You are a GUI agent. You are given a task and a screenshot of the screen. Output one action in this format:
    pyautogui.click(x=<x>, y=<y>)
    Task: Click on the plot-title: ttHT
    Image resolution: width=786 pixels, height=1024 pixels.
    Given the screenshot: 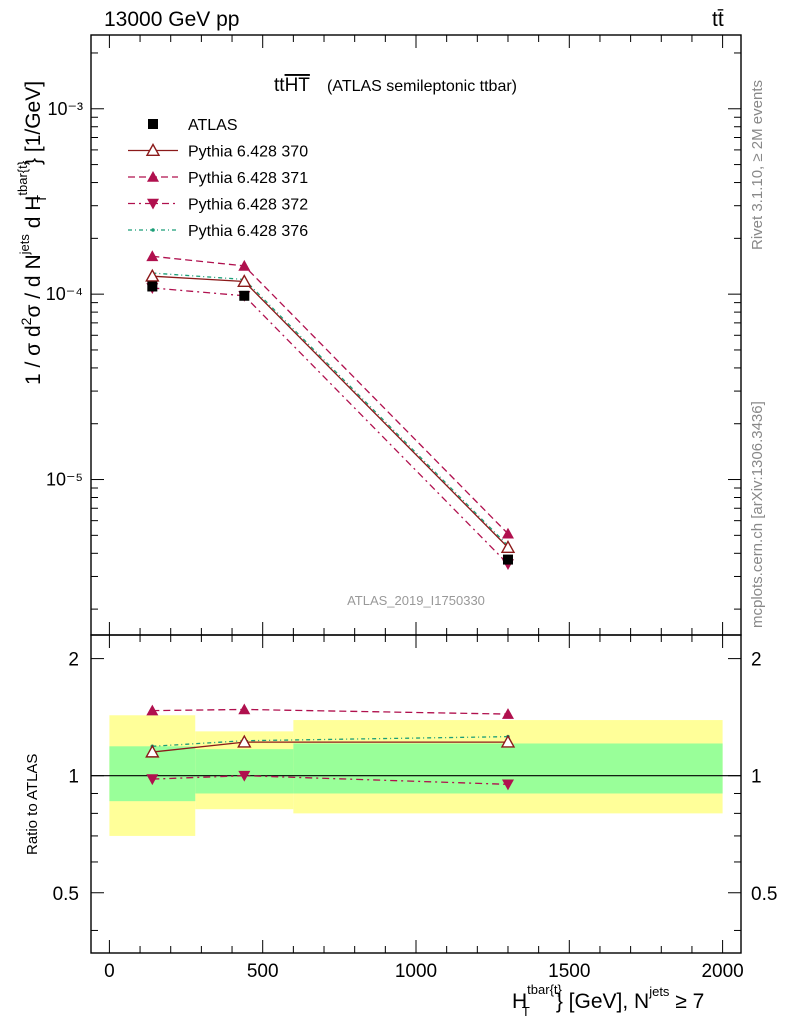 What is the action you would take?
    pyautogui.click(x=292, y=85)
    